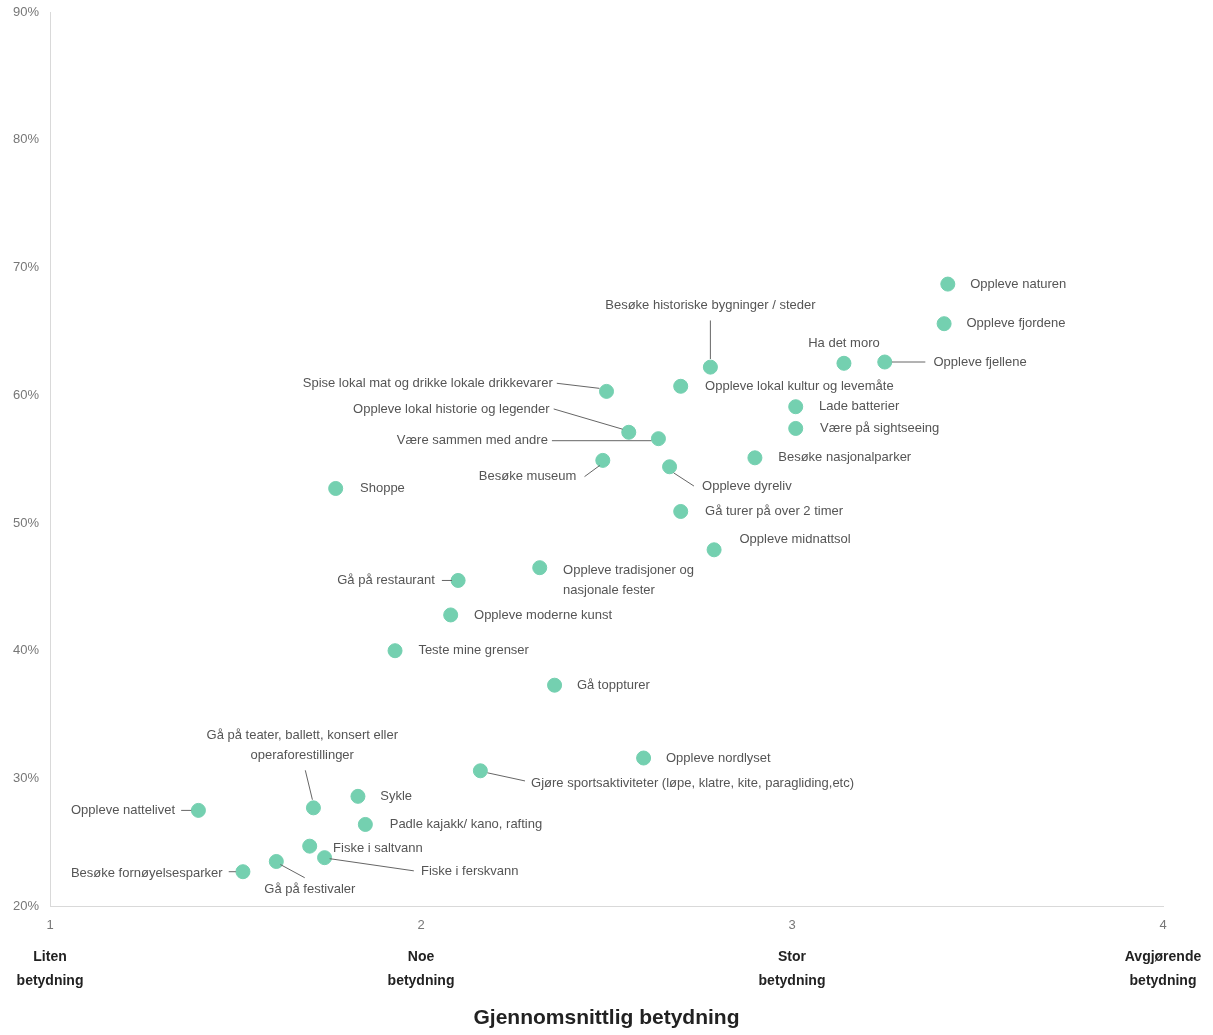  Describe the element at coordinates (606, 1017) in the screenshot. I see `x-axis-title: Gjennomsnittlig betydning` at that location.